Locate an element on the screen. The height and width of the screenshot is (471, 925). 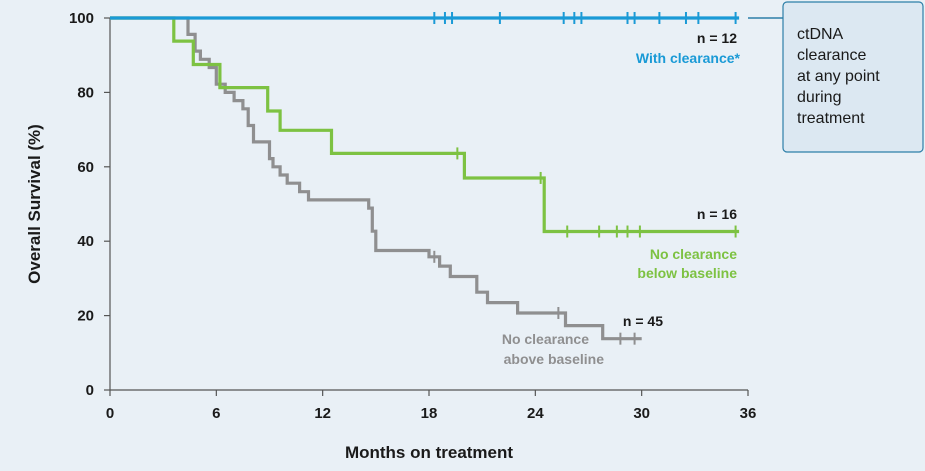
callout-box is located at coordinates (853, 77).